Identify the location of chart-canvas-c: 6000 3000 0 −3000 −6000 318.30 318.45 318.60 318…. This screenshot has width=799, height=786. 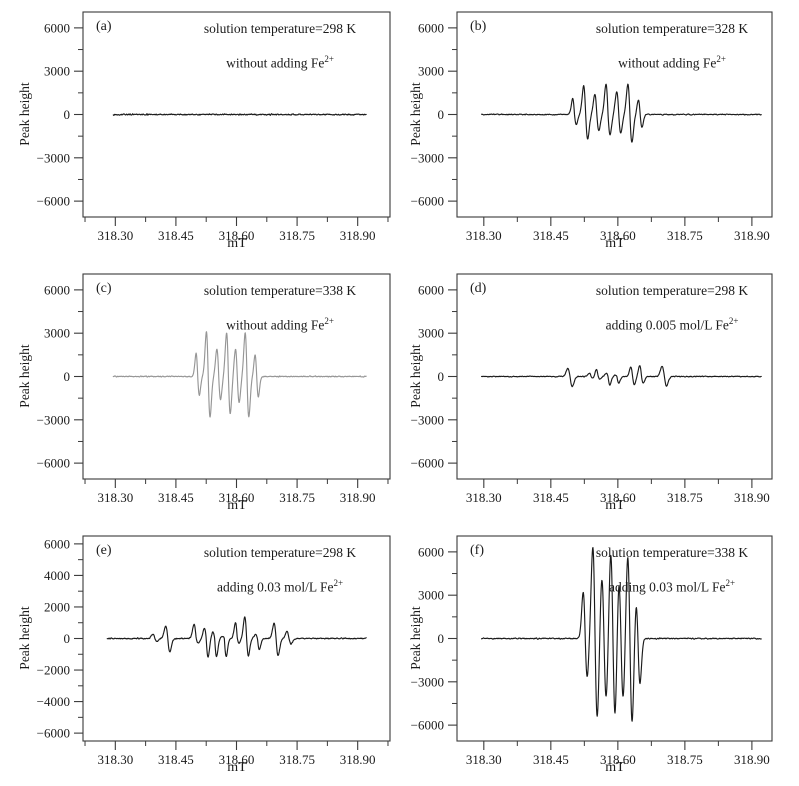
(214, 389).